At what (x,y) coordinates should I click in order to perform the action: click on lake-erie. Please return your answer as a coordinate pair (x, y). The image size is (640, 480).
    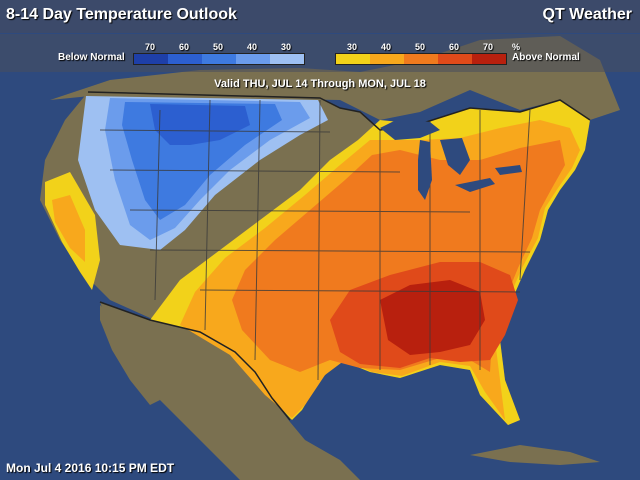
    Looking at the image, I should click on (475, 185).